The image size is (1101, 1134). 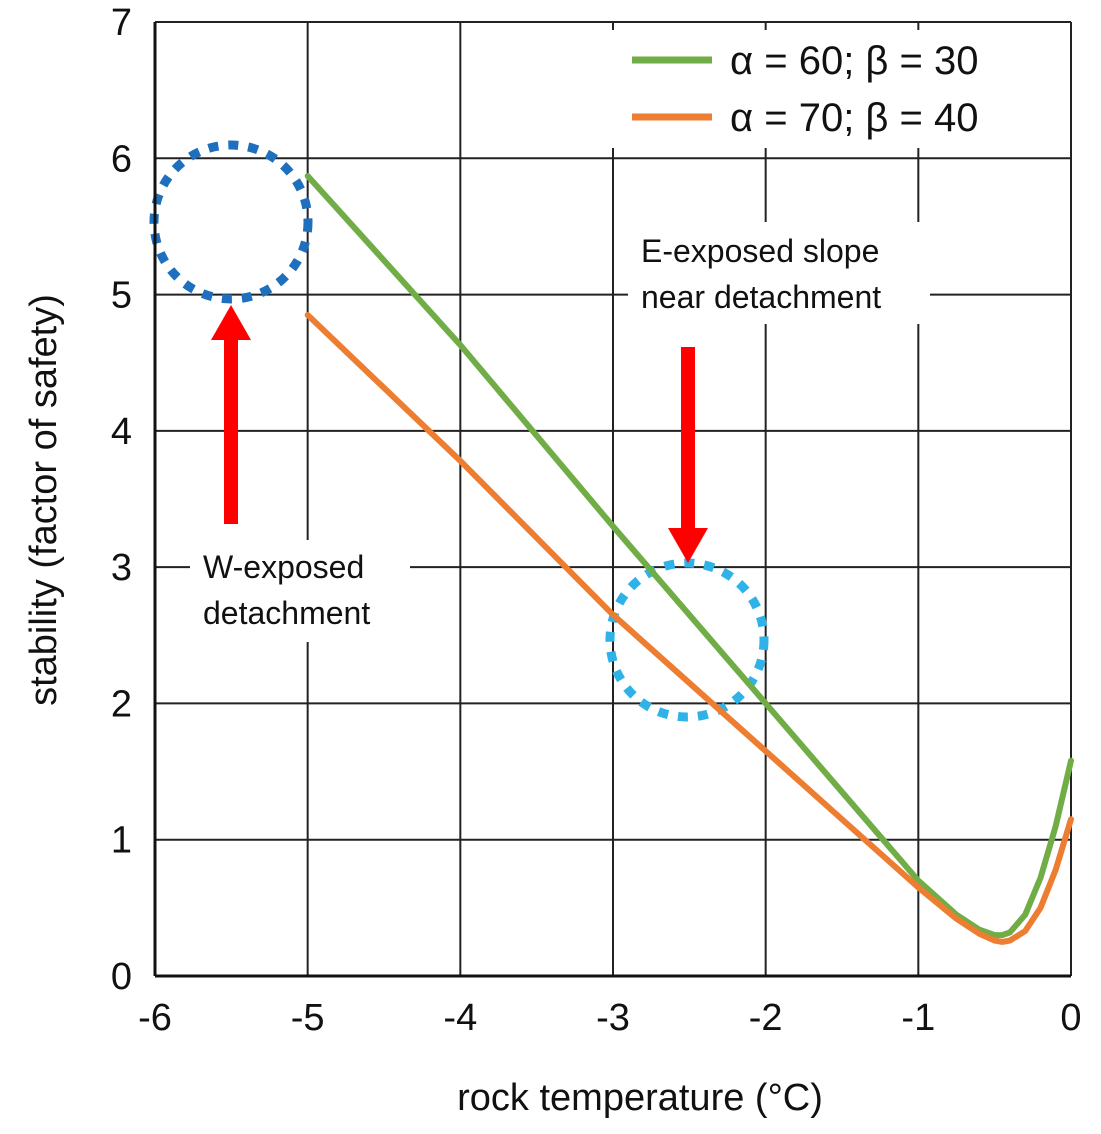 What do you see at coordinates (155, 1018) in the screenshot?
I see `x-tick-label: -6` at bounding box center [155, 1018].